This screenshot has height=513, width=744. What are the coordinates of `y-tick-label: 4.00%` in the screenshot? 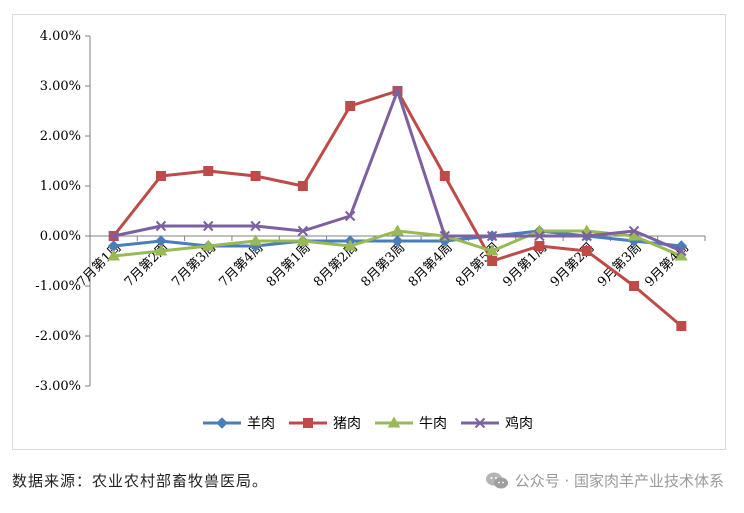 It's located at (60, 36).